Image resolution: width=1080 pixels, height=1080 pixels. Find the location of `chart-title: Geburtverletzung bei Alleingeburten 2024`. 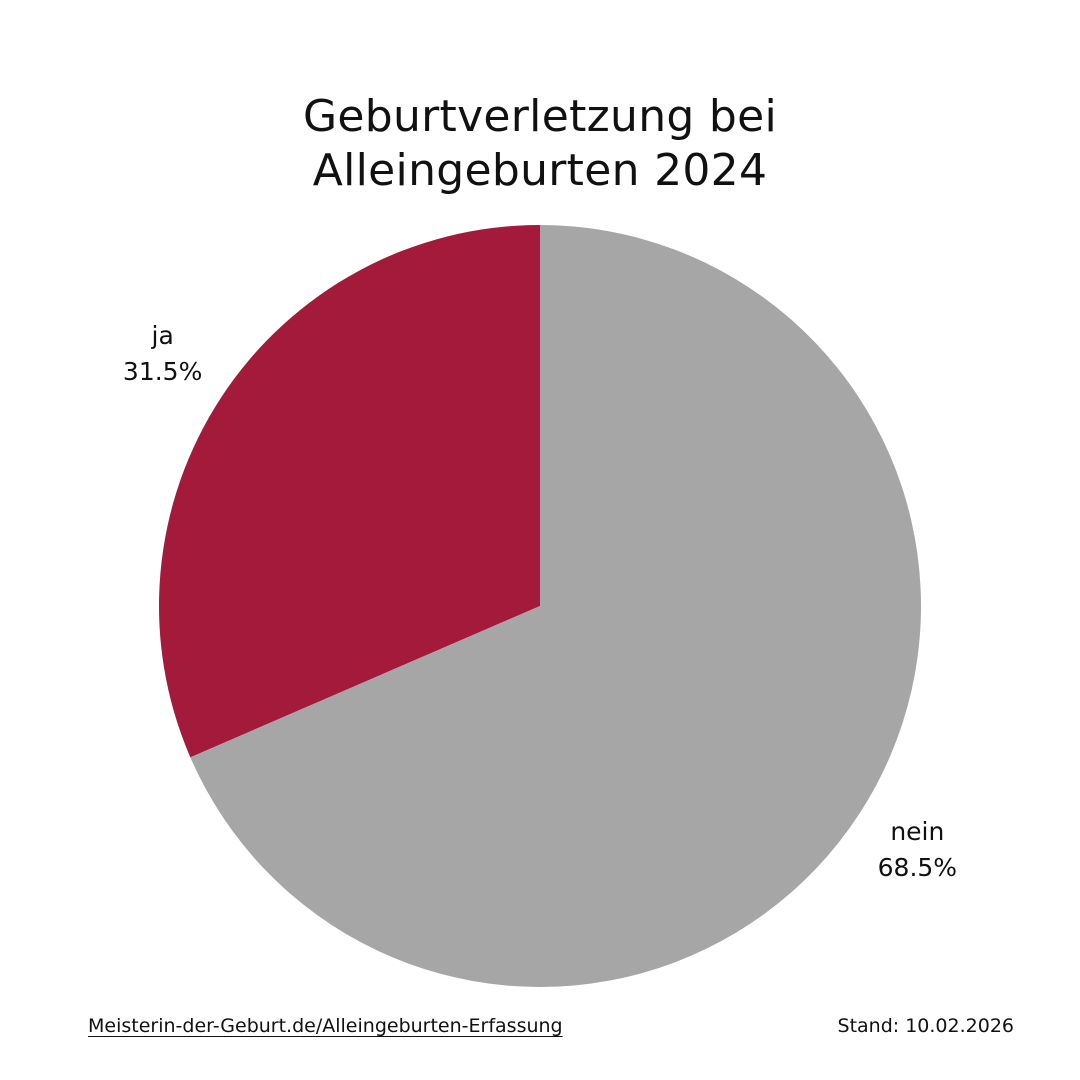

chart-title: Geburtverletzung bei Alleingeburten 2024 is located at coordinates (540, 144).